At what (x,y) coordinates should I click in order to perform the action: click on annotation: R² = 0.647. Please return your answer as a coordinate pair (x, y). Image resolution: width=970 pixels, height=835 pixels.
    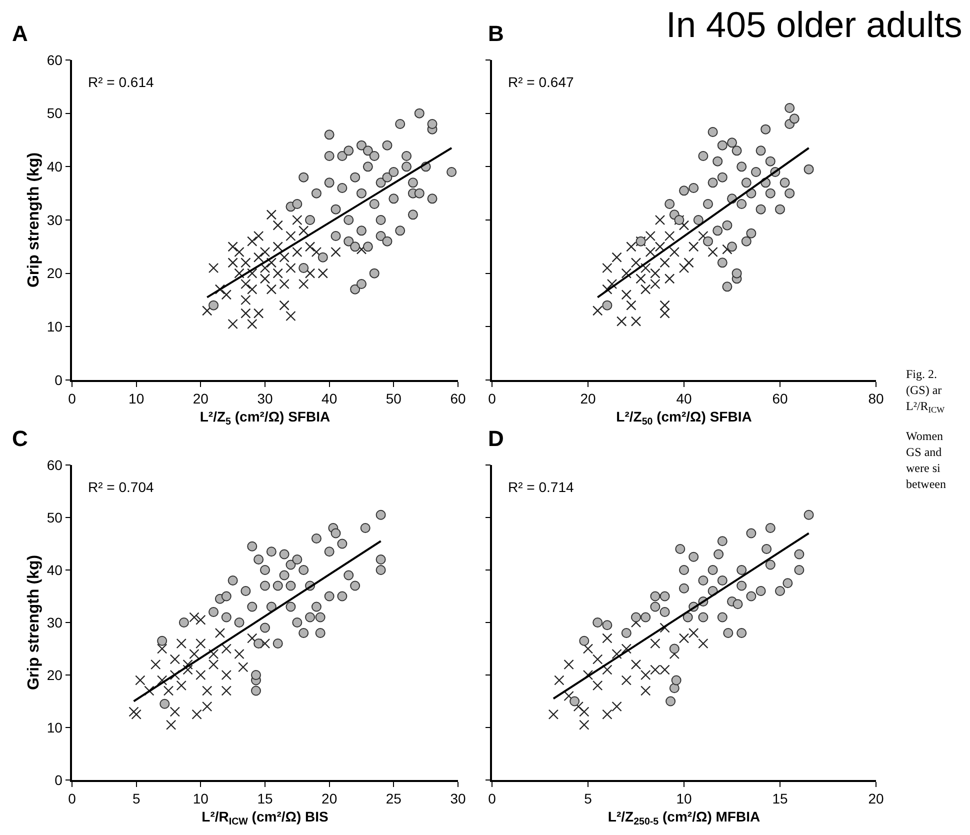
    Looking at the image, I should click on (541, 82).